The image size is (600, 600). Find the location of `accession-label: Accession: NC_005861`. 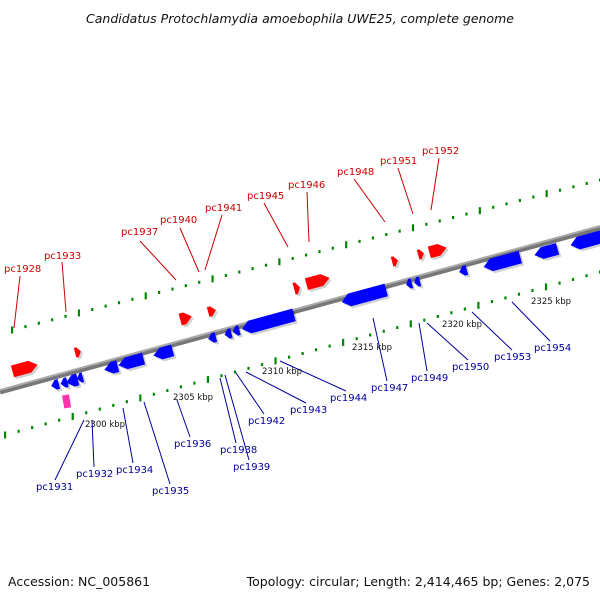

accession-label: Accession: NC_005861 is located at coordinates (79, 581).